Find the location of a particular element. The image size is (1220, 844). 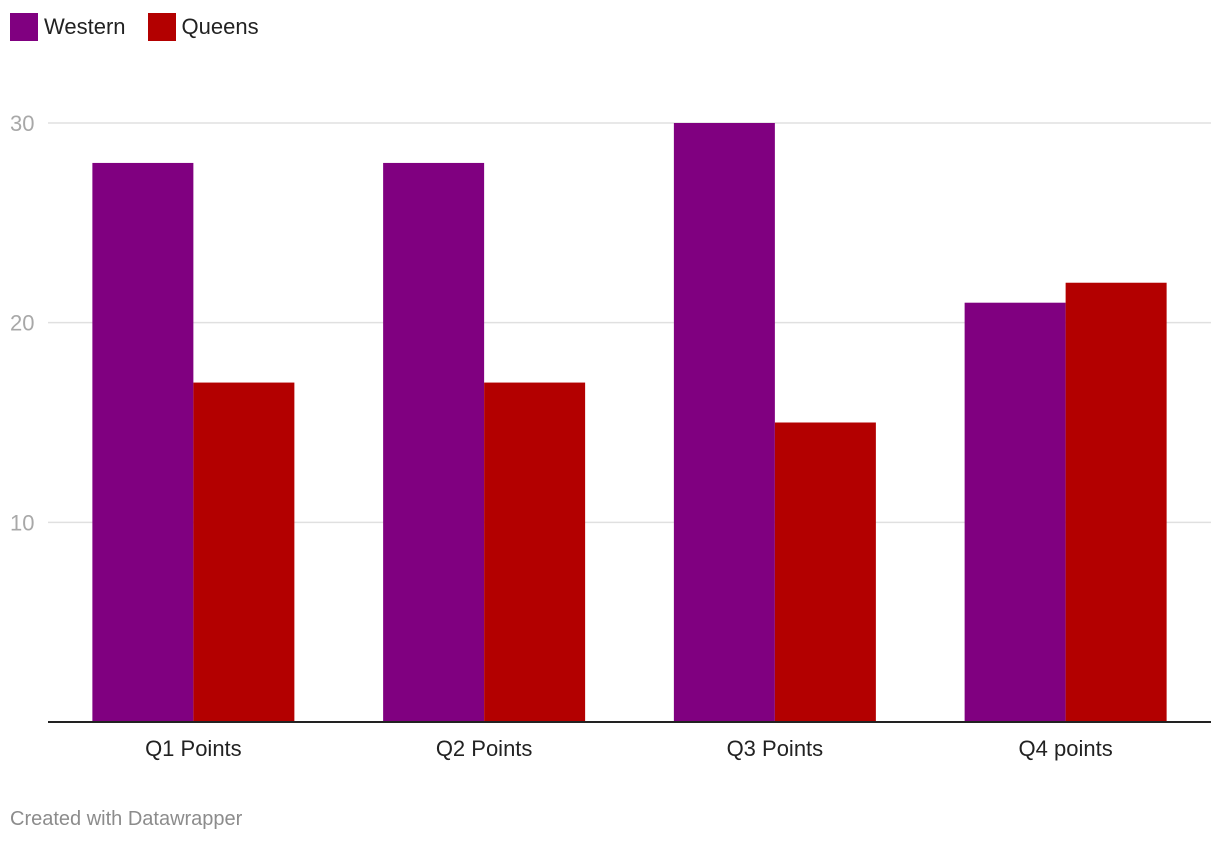

x-tick-label-1: Q1 Points is located at coordinates (193, 748).